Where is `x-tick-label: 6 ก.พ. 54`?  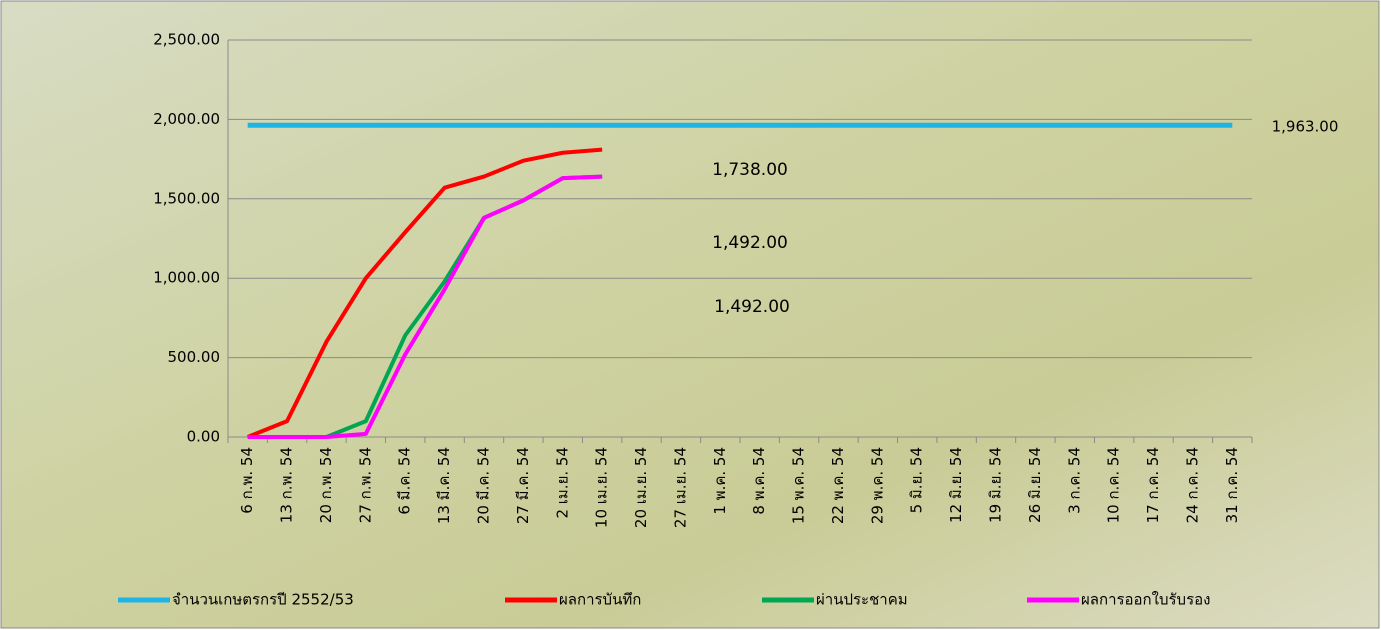 x-tick-label: 6 ก.พ. 54 is located at coordinates (247, 480).